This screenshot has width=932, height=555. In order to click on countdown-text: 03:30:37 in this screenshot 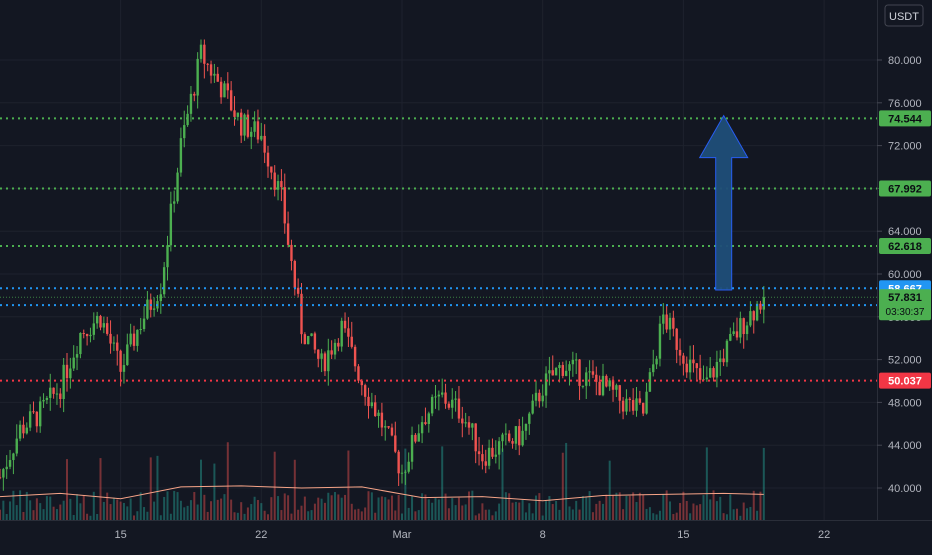, I will do `click(905, 312)`.